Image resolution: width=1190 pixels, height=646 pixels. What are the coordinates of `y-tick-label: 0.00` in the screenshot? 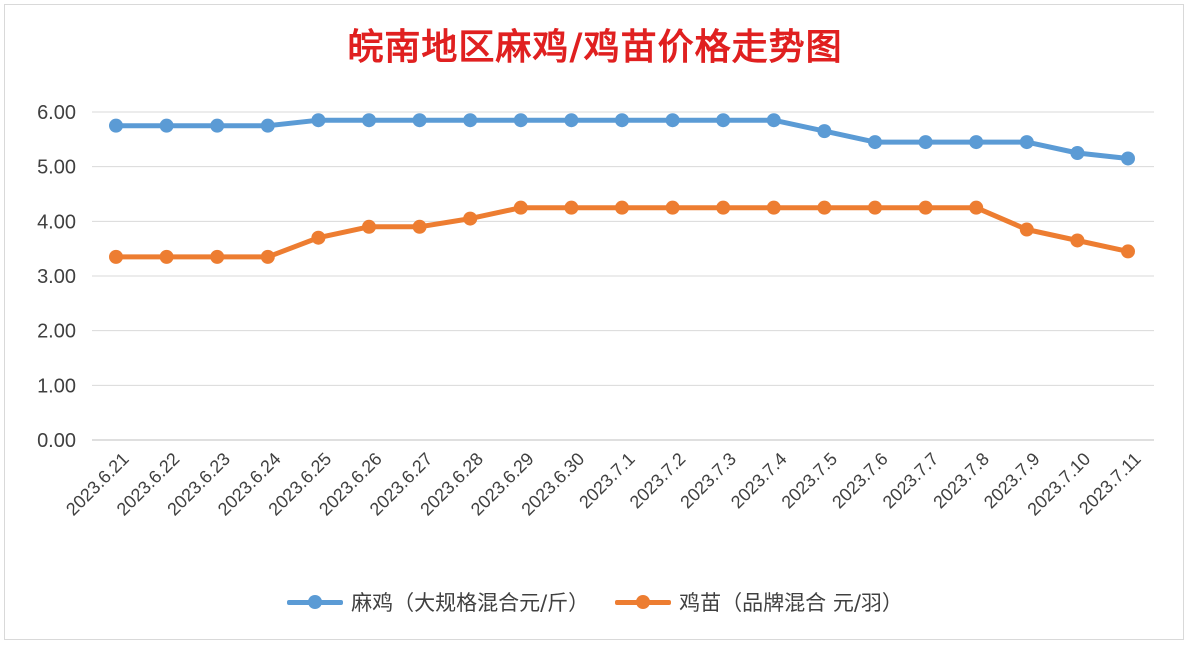 It's located at (56, 441).